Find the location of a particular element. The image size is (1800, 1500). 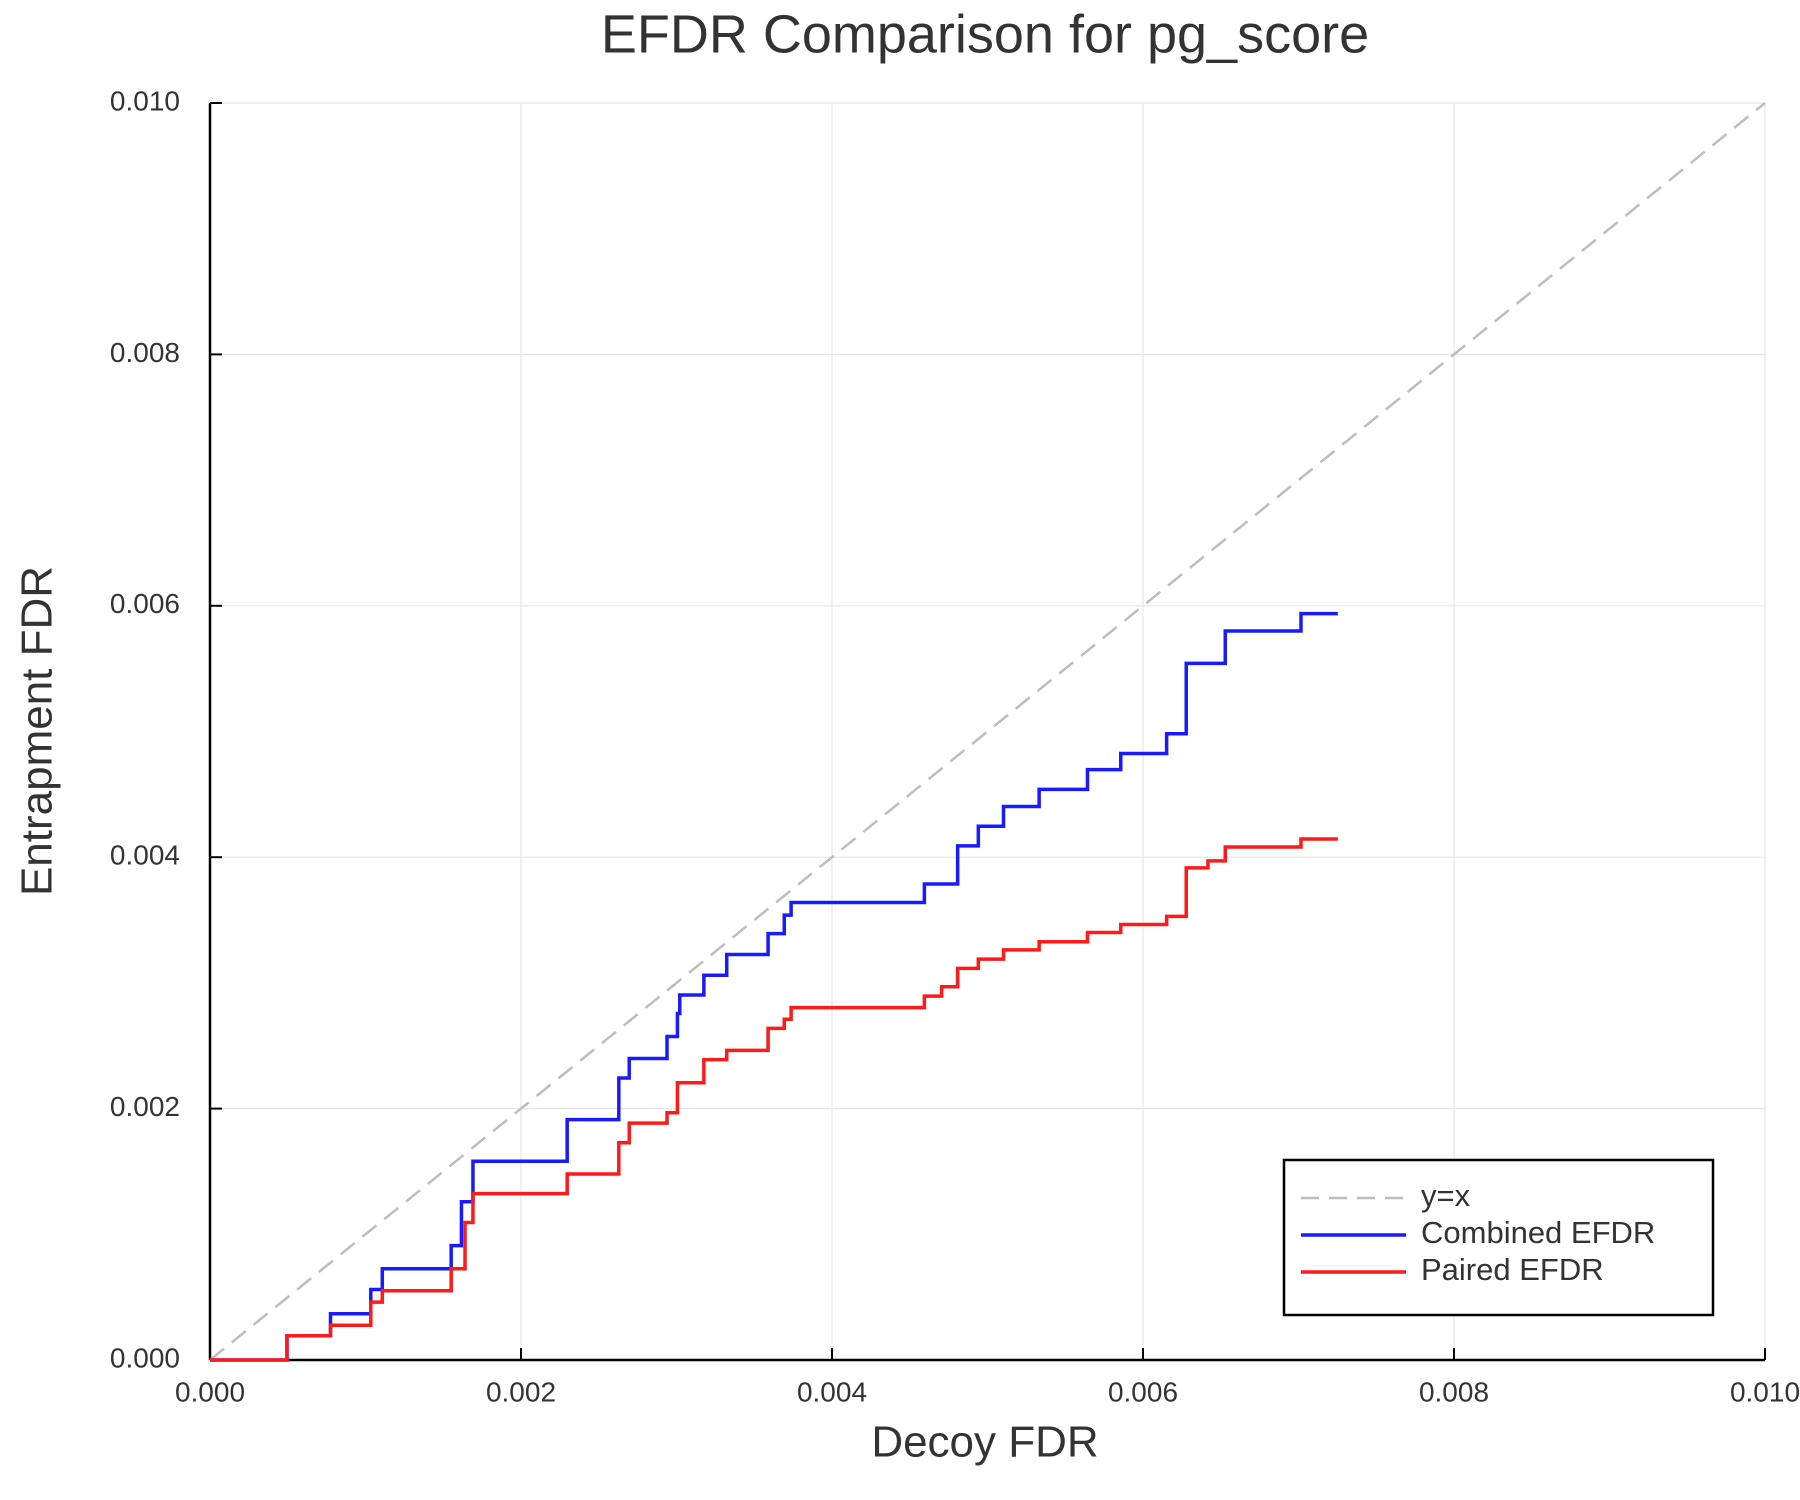

legend-label: Paired EFDR is located at coordinates (1512, 1269).